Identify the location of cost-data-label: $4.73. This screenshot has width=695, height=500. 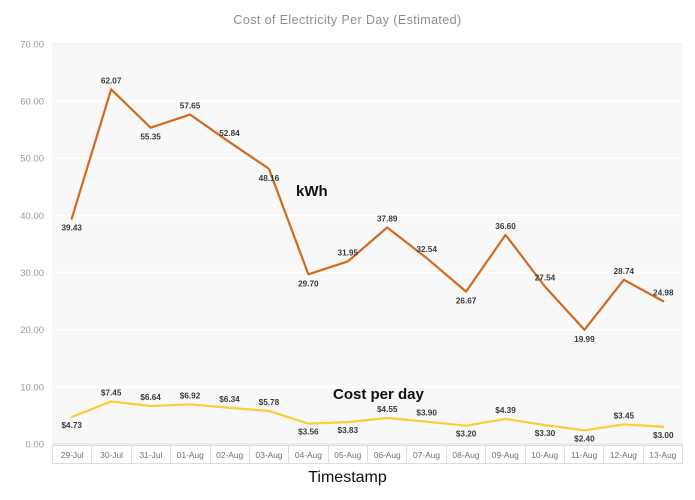
(71, 425).